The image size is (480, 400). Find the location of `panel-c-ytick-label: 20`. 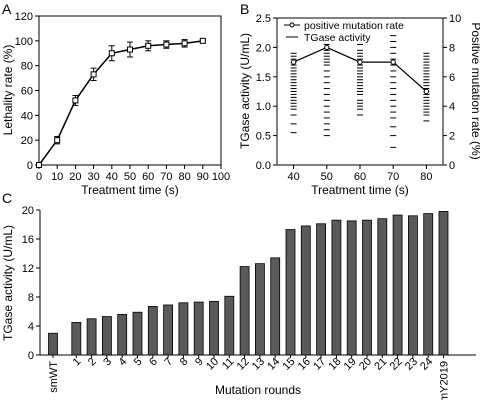

panel-c-ytick-label: 20 is located at coordinates (28, 211).